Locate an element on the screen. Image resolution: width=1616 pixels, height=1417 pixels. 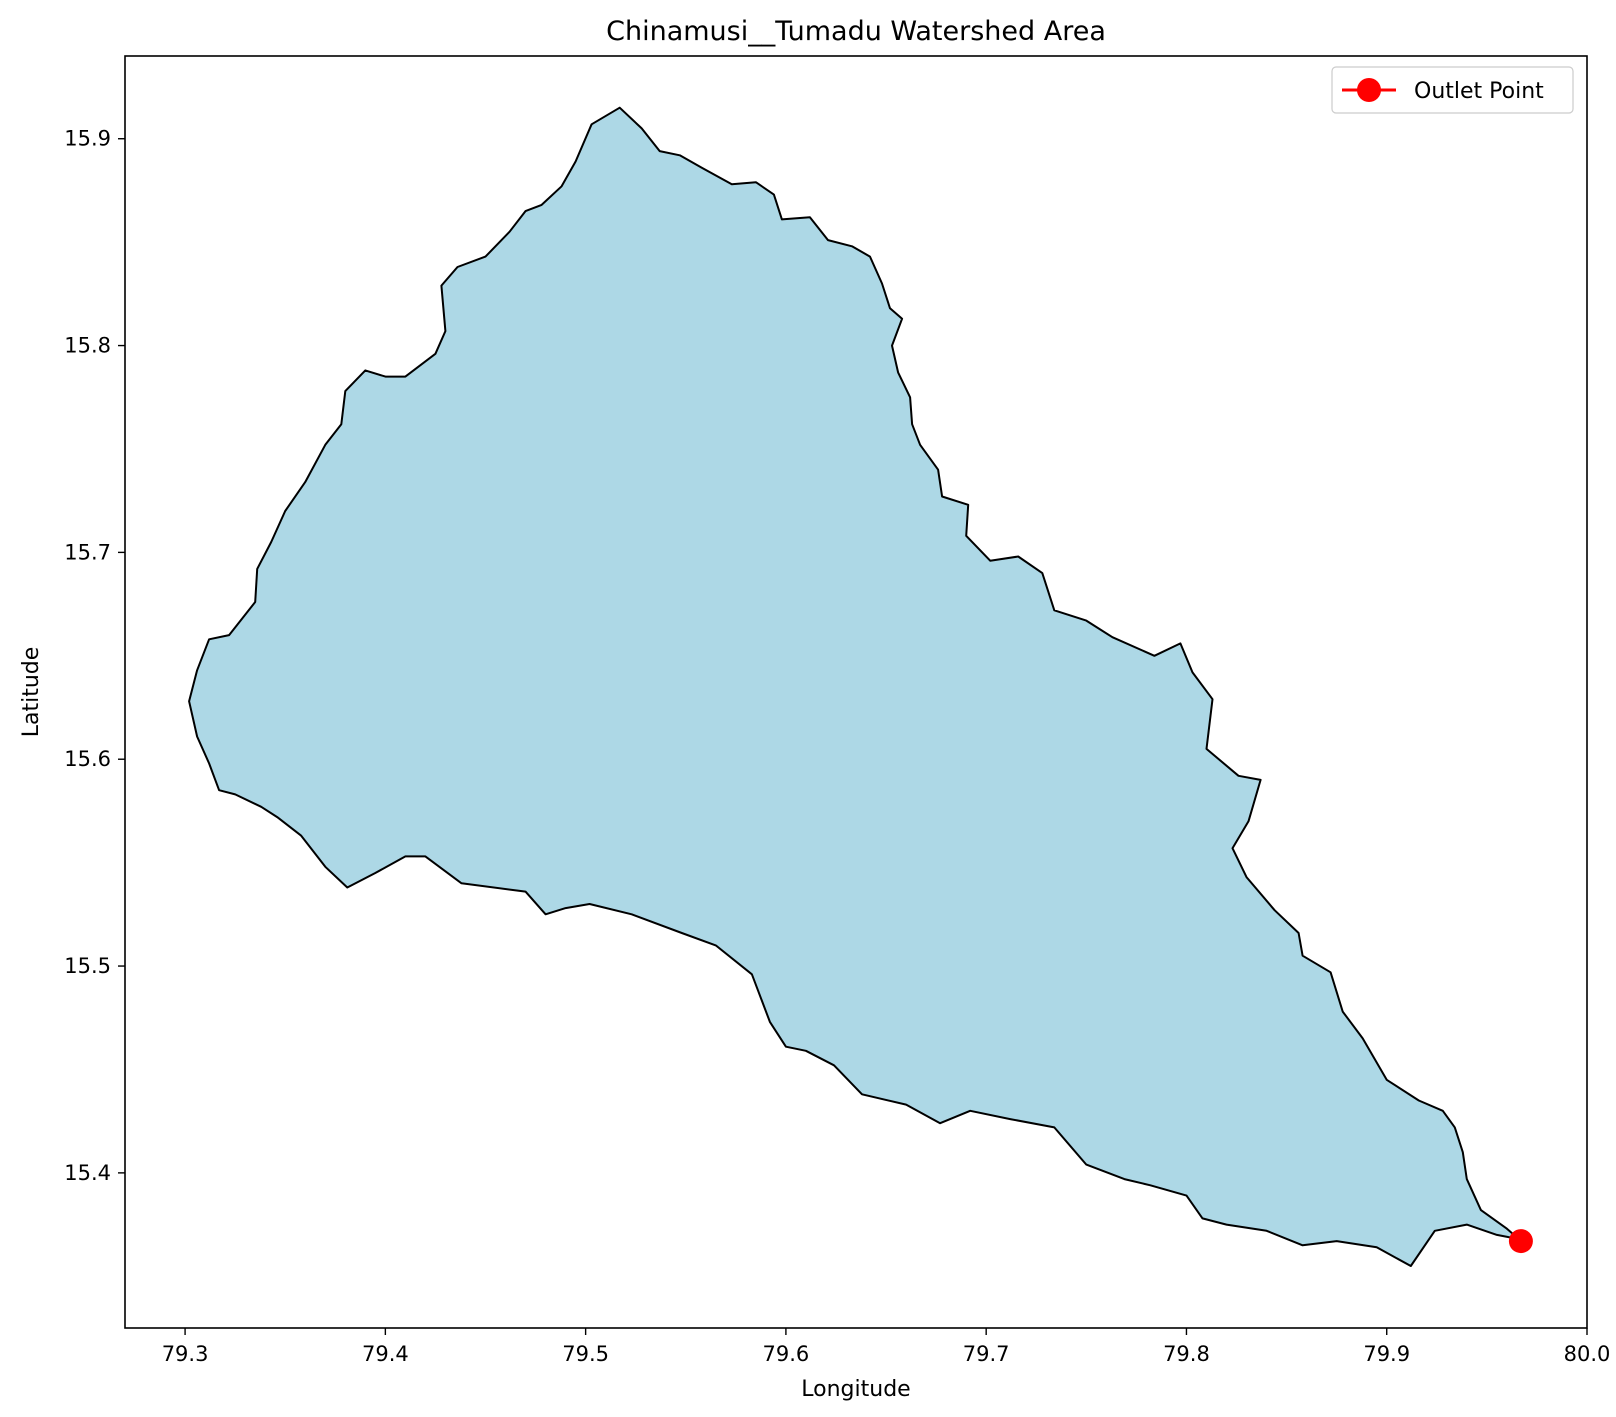
legend: Outlet Point is located at coordinates (1452, 90).